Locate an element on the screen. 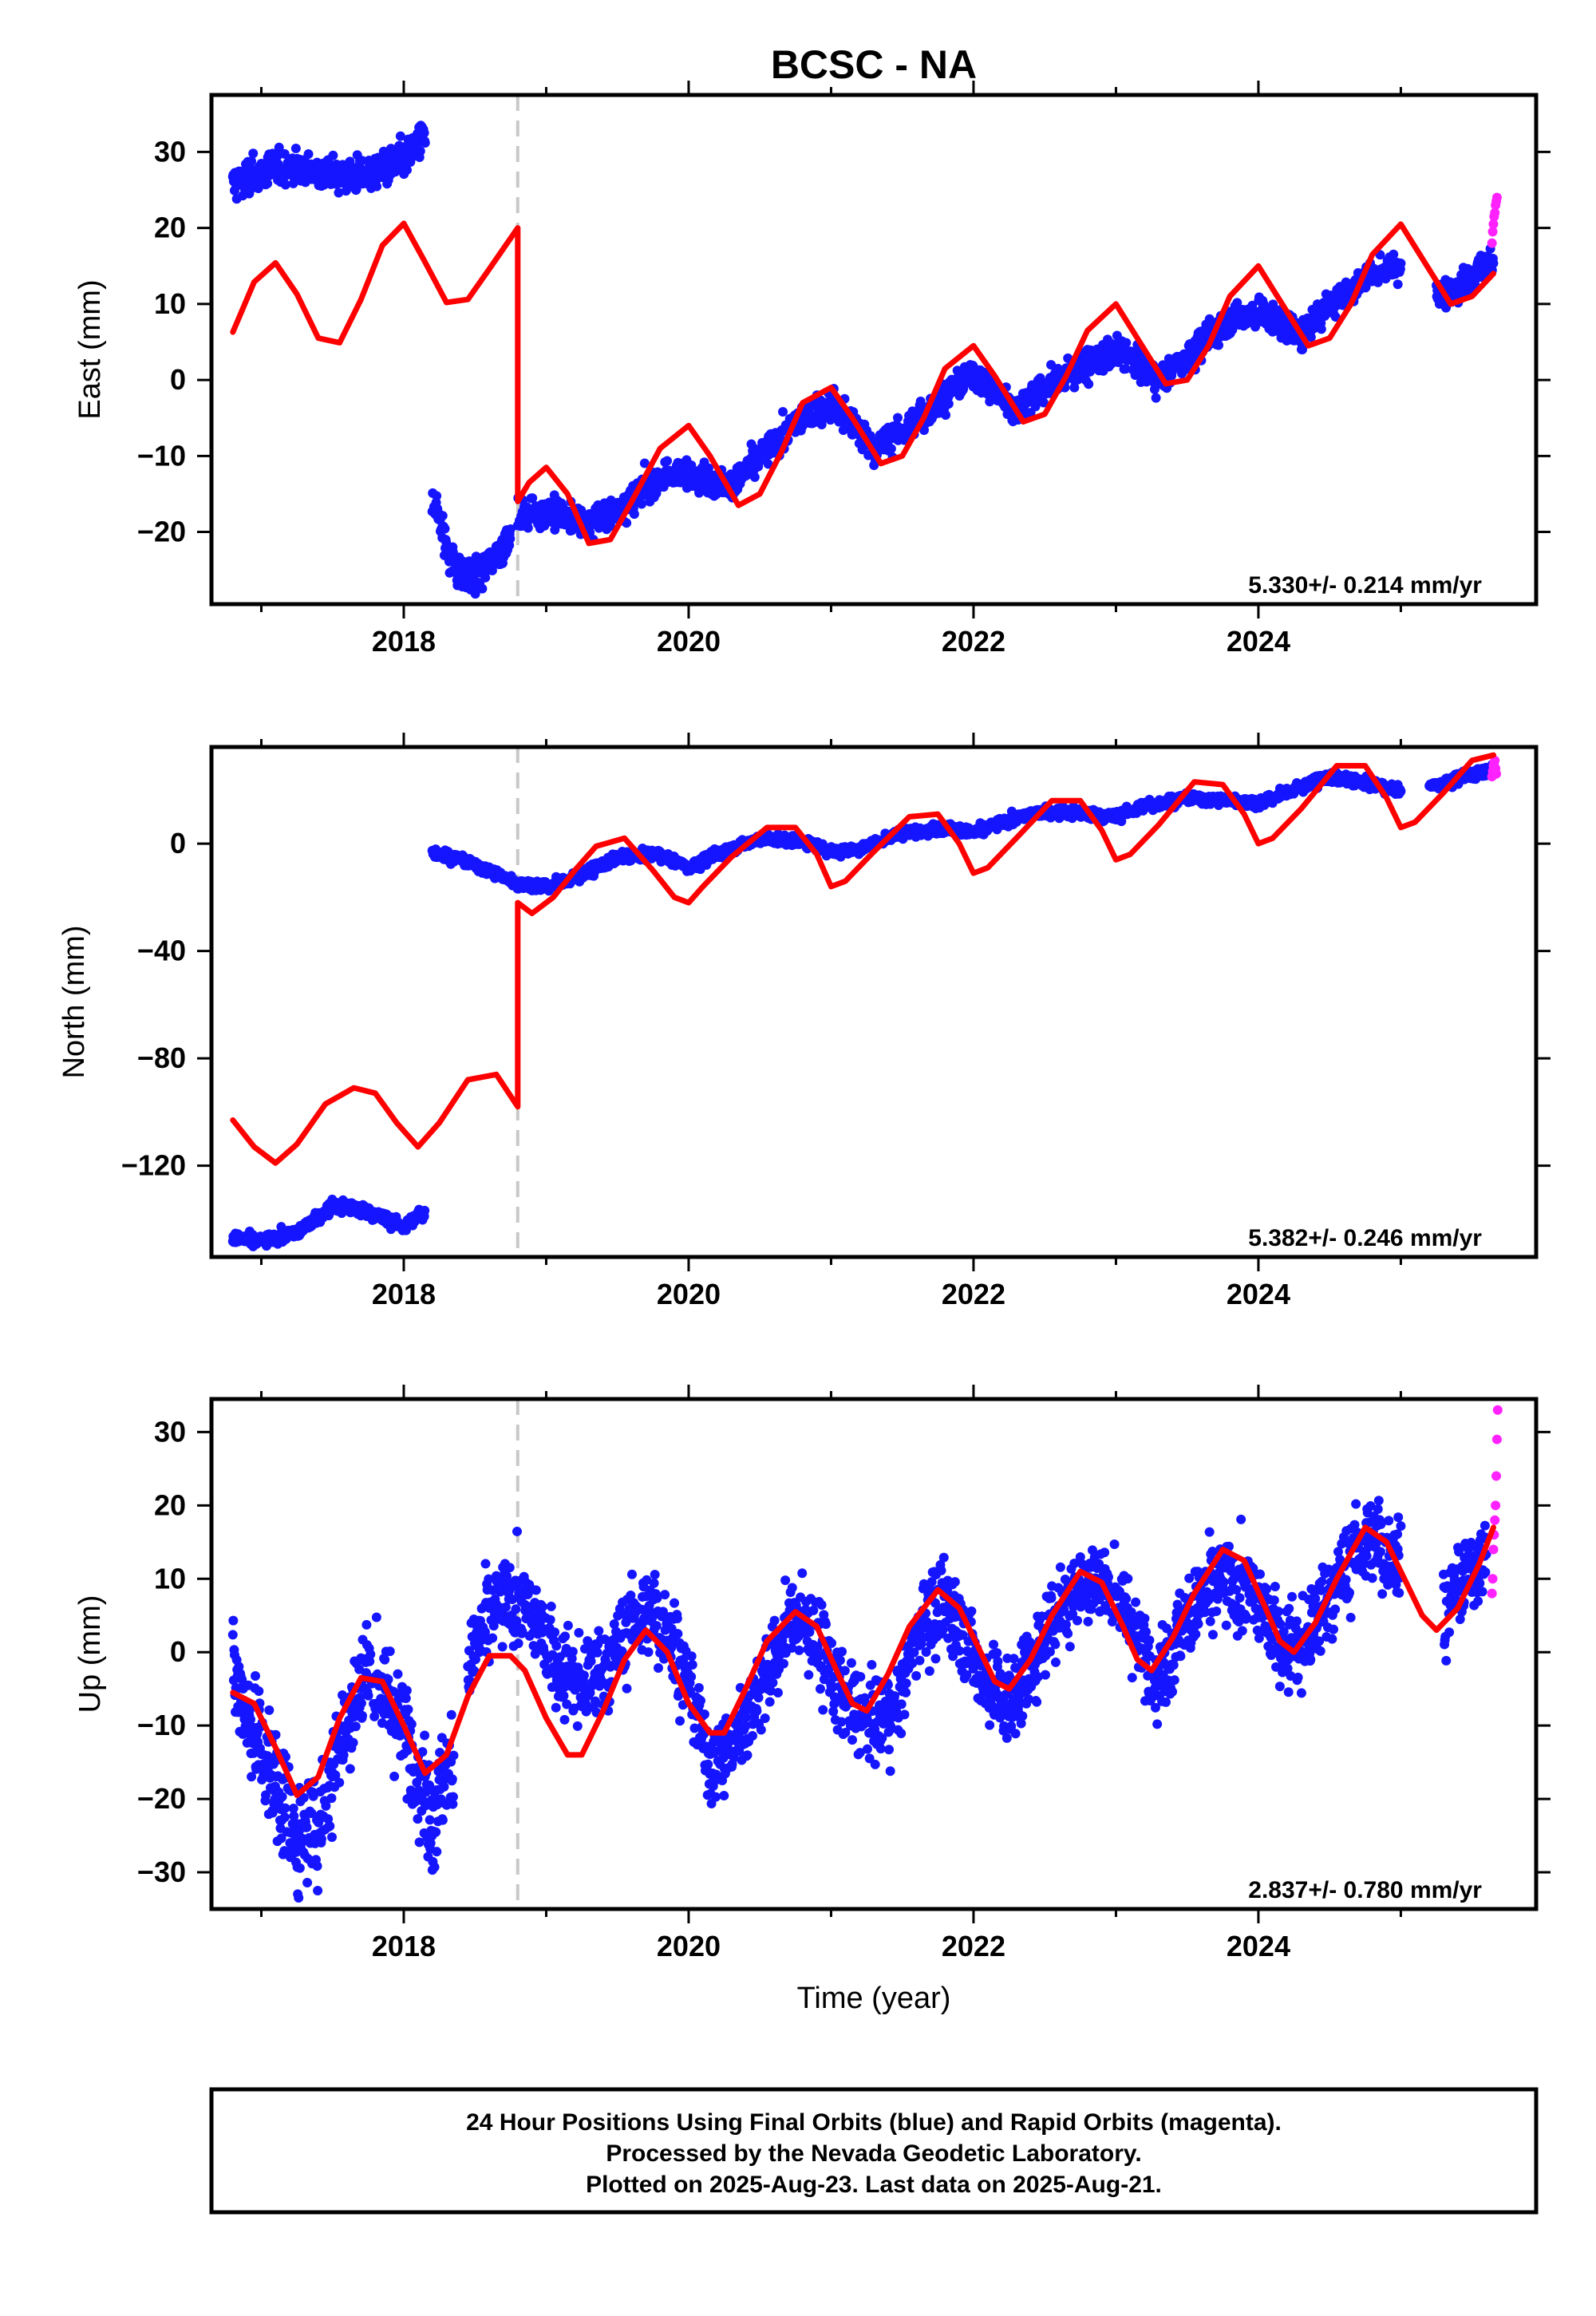 This screenshot has width=1596, height=2316. y-tick-label: −120 is located at coordinates (153, 1165).